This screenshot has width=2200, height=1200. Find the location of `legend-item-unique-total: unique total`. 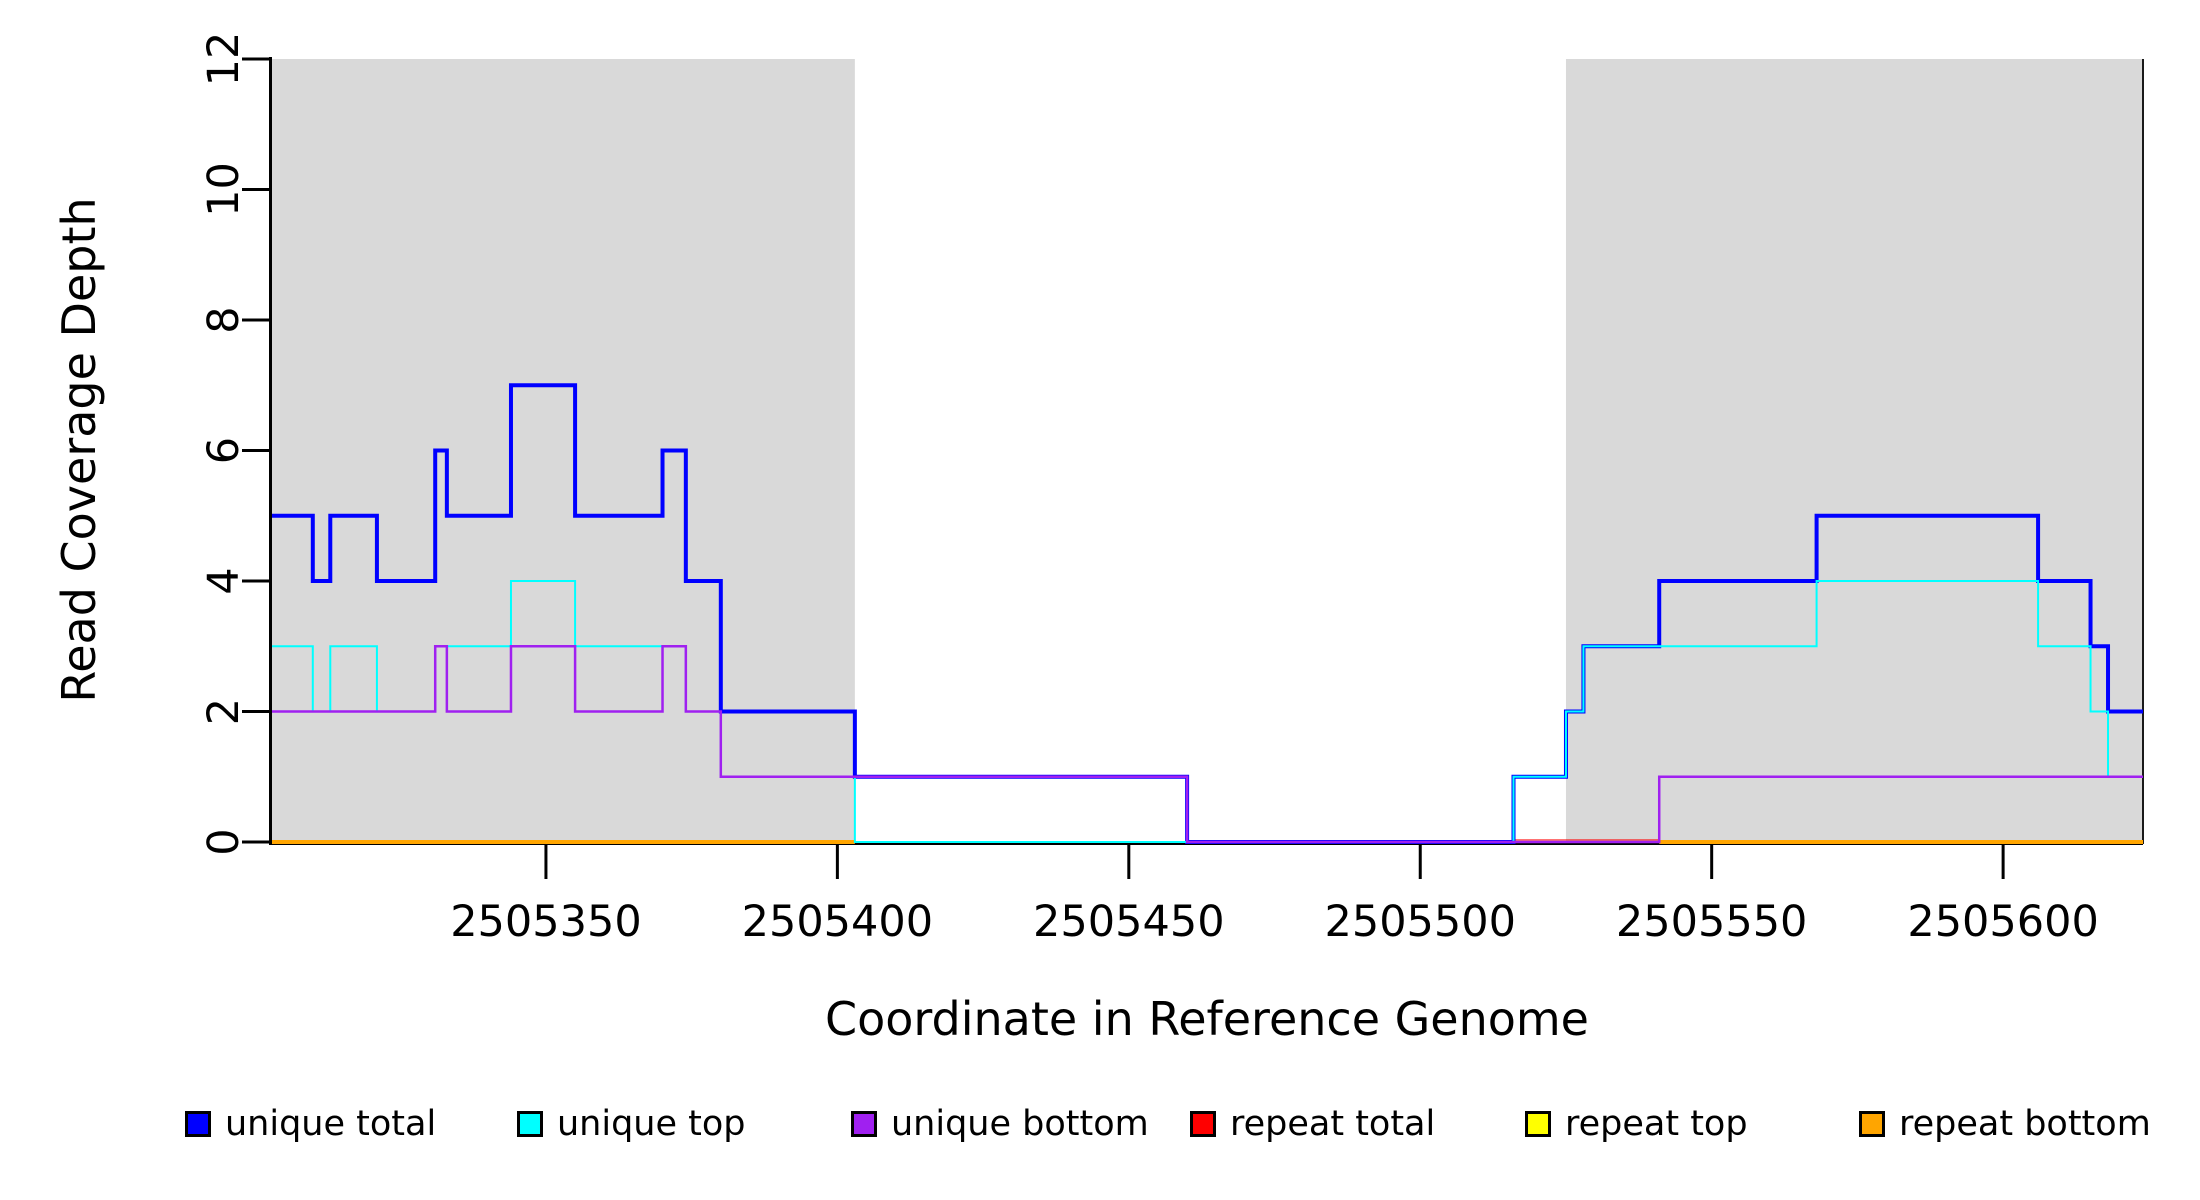

legend-item-unique-total: unique total is located at coordinates (310, 1124).